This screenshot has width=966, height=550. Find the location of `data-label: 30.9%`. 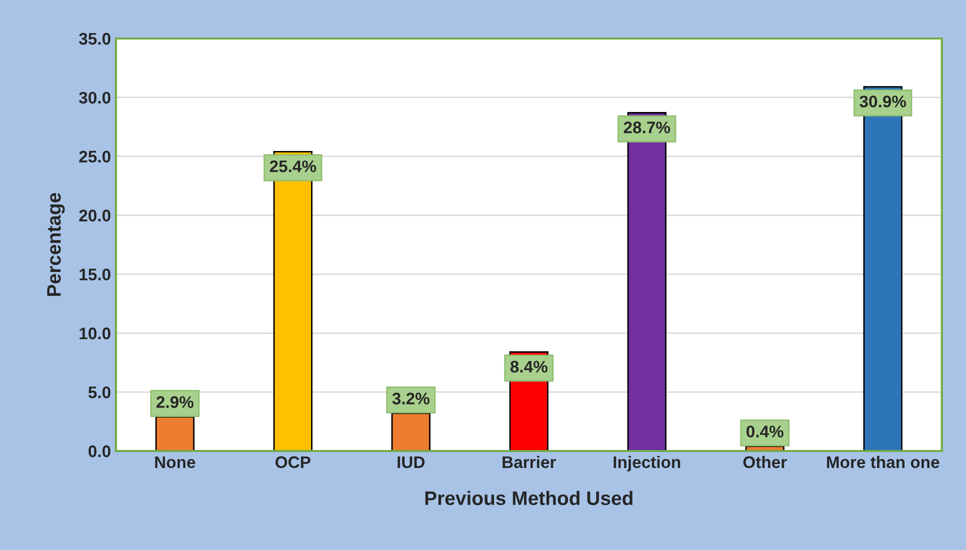

data-label: 30.9% is located at coordinates (883, 102).